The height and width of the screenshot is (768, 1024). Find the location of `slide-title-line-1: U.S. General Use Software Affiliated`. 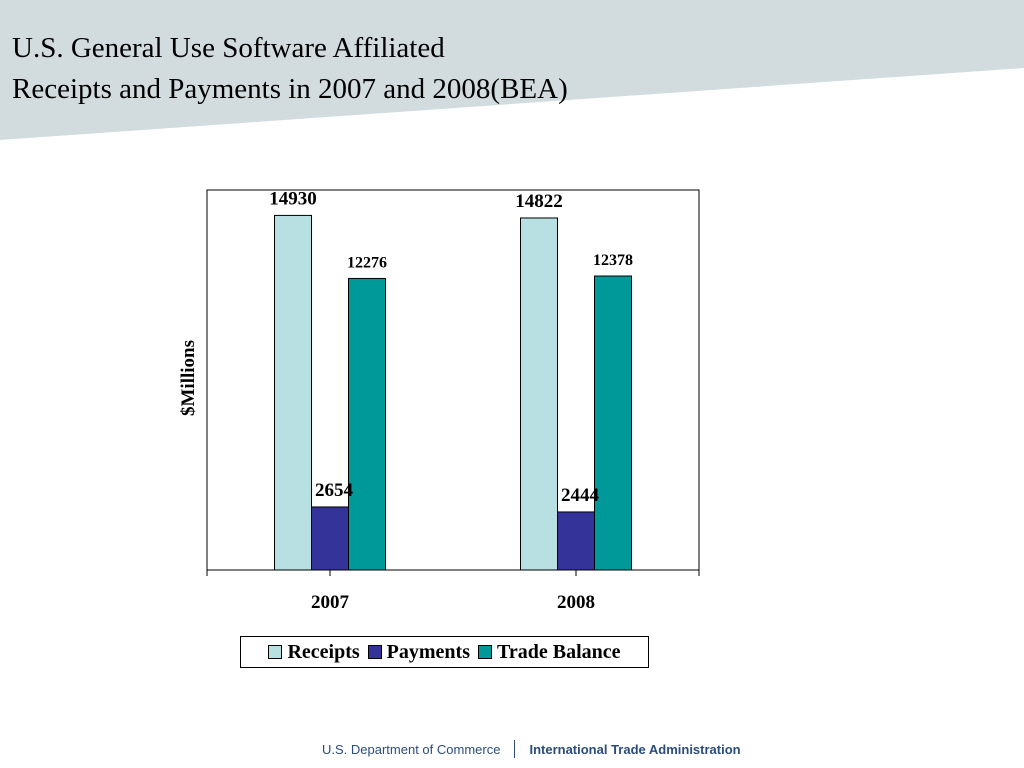

slide-title-line-1: U.S. General Use Software Affiliated is located at coordinates (228, 48).